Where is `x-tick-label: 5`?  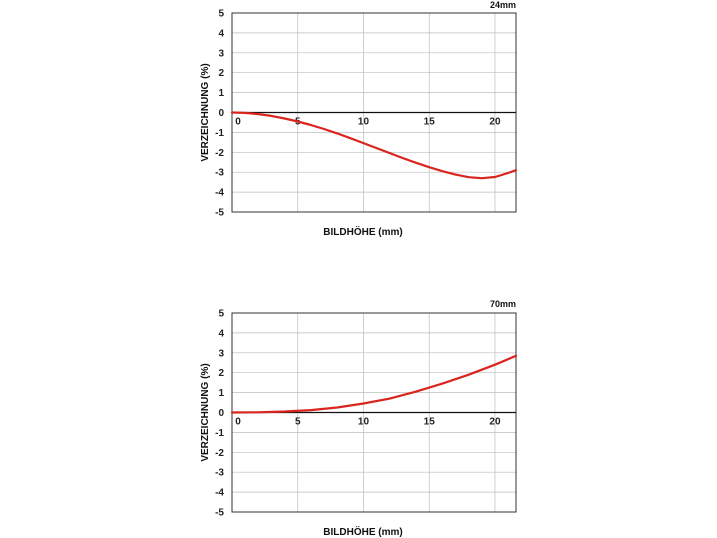 x-tick-label: 5 is located at coordinates (298, 422).